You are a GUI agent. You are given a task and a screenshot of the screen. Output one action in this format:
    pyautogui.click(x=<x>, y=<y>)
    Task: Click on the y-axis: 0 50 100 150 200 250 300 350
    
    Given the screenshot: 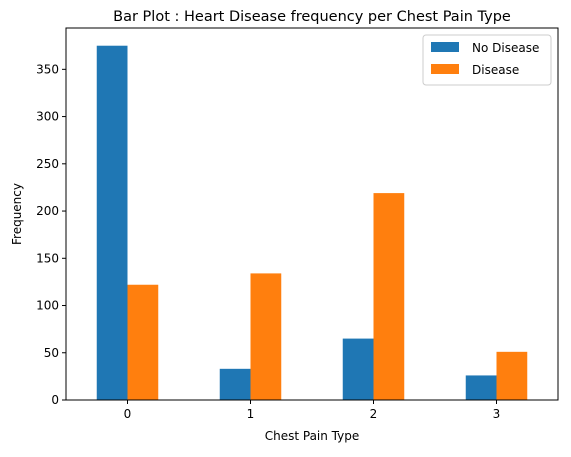 What is the action you would take?
    pyautogui.click(x=51, y=234)
    